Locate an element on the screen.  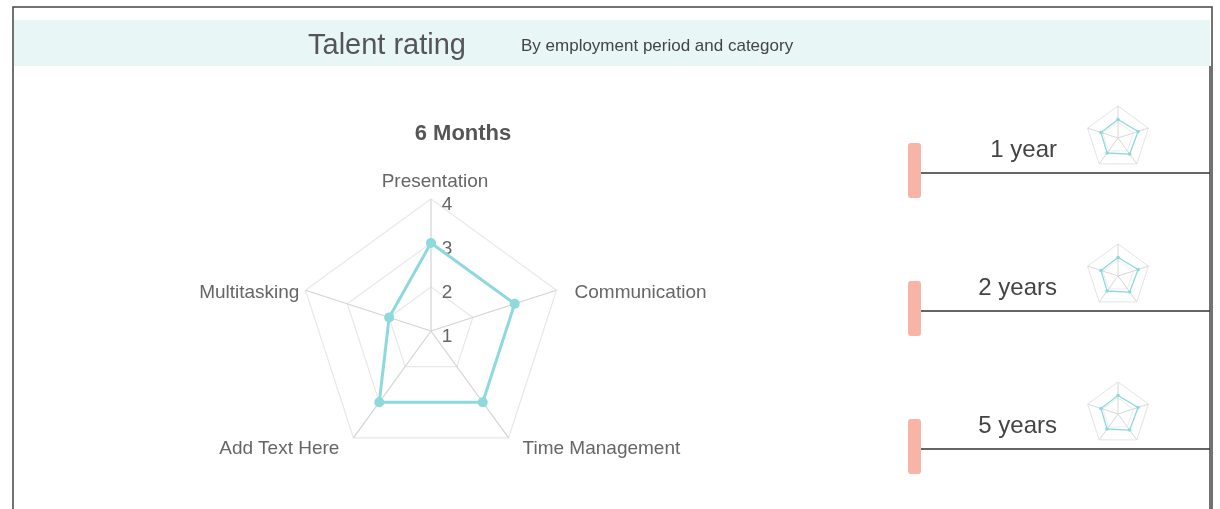
spoke-label: Time Management is located at coordinates (602, 447).